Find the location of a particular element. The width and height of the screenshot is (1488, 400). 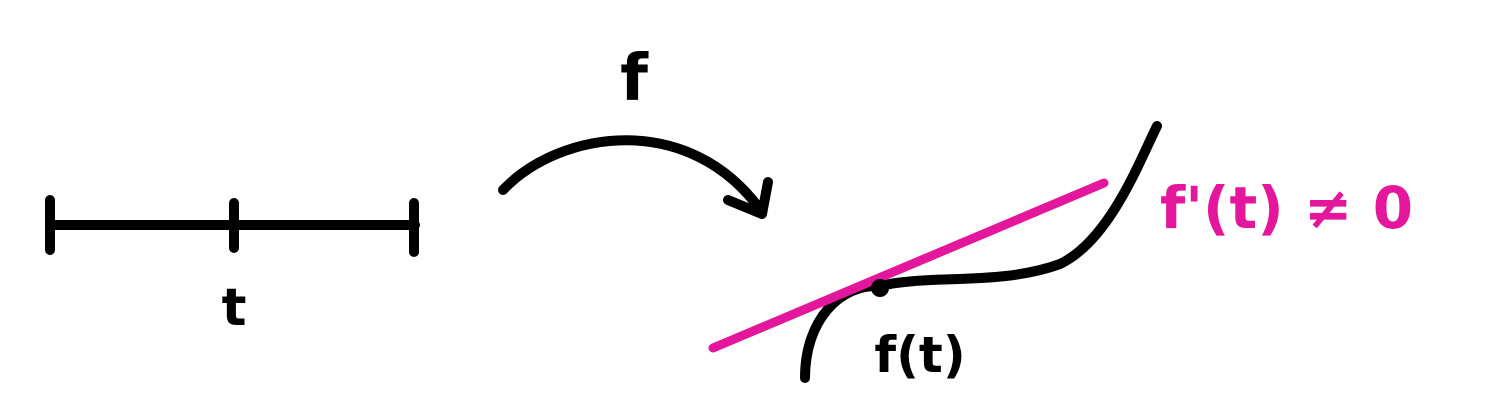

image-point-dot is located at coordinates (880, 288).